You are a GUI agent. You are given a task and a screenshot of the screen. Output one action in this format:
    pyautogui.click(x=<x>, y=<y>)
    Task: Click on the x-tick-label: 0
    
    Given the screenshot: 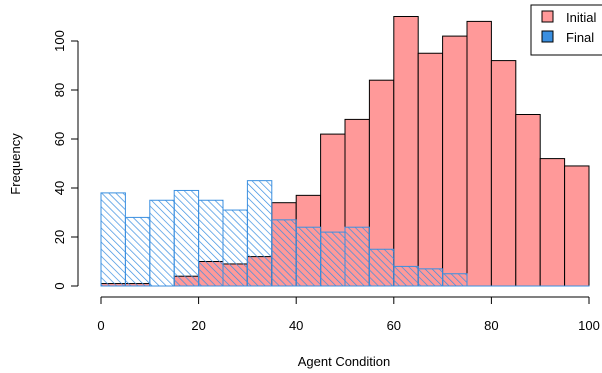 What is the action you would take?
    pyautogui.click(x=100, y=325)
    